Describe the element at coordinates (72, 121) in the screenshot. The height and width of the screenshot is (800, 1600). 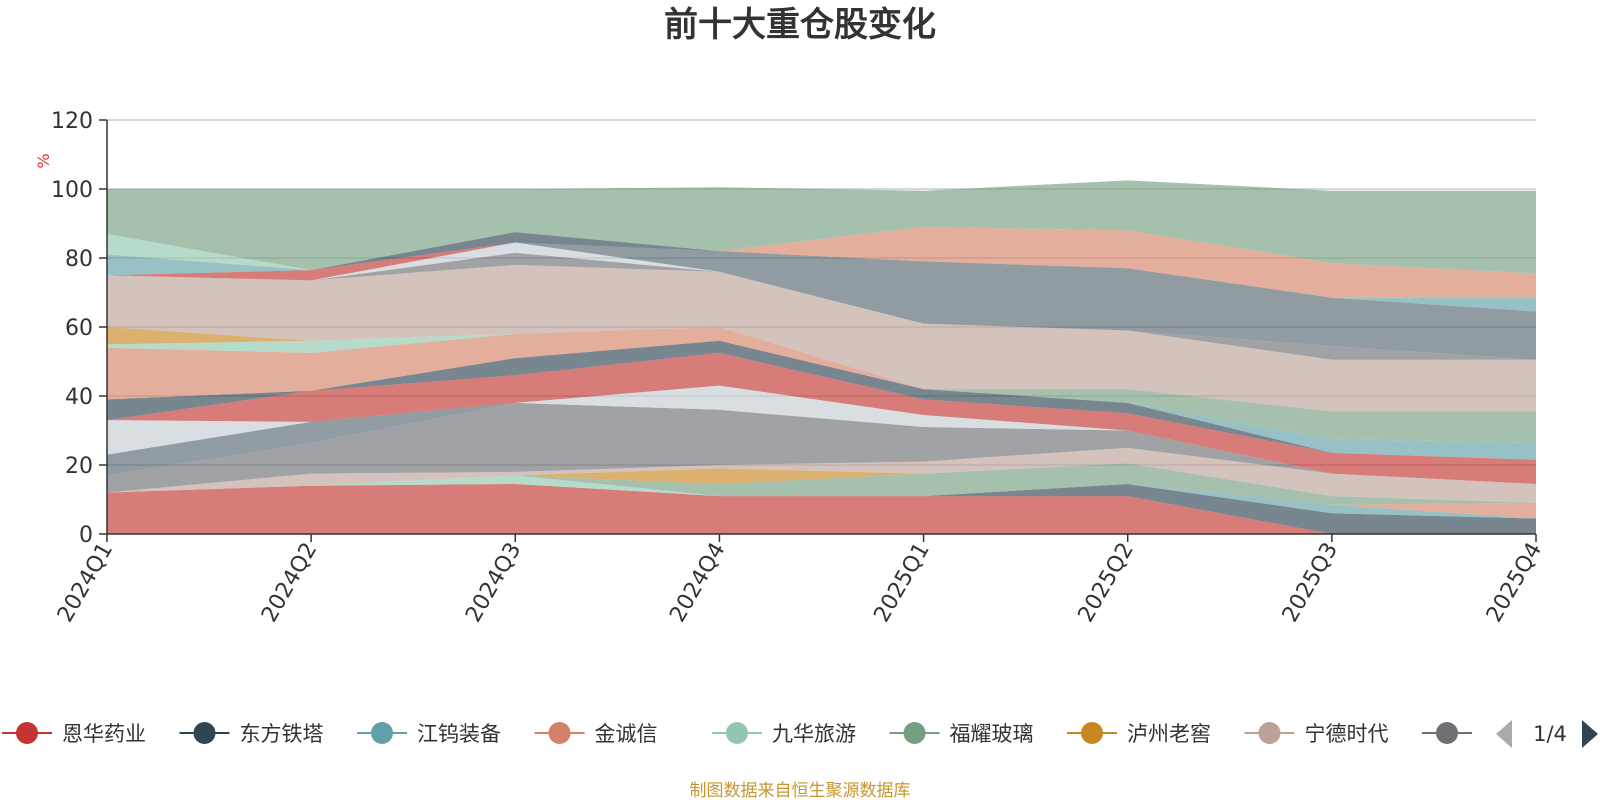
I see `y-tick-label-6: 120` at that location.